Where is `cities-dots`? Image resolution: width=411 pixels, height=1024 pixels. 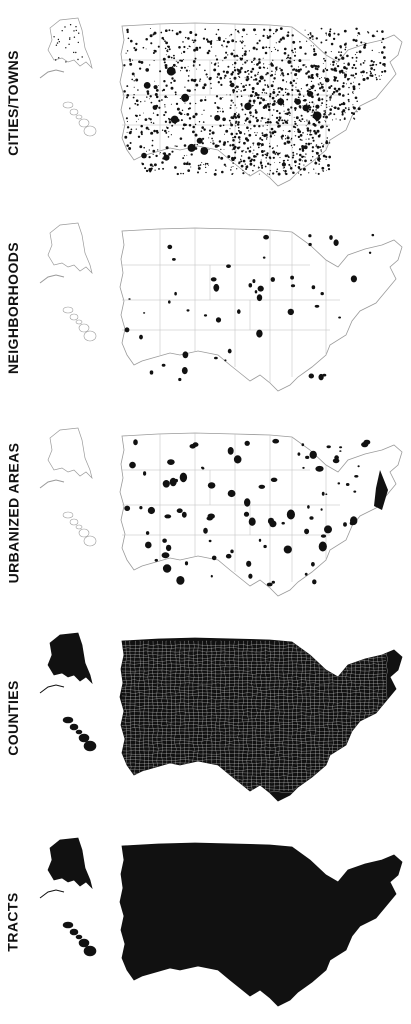 cities-dots is located at coordinates (220, 100).